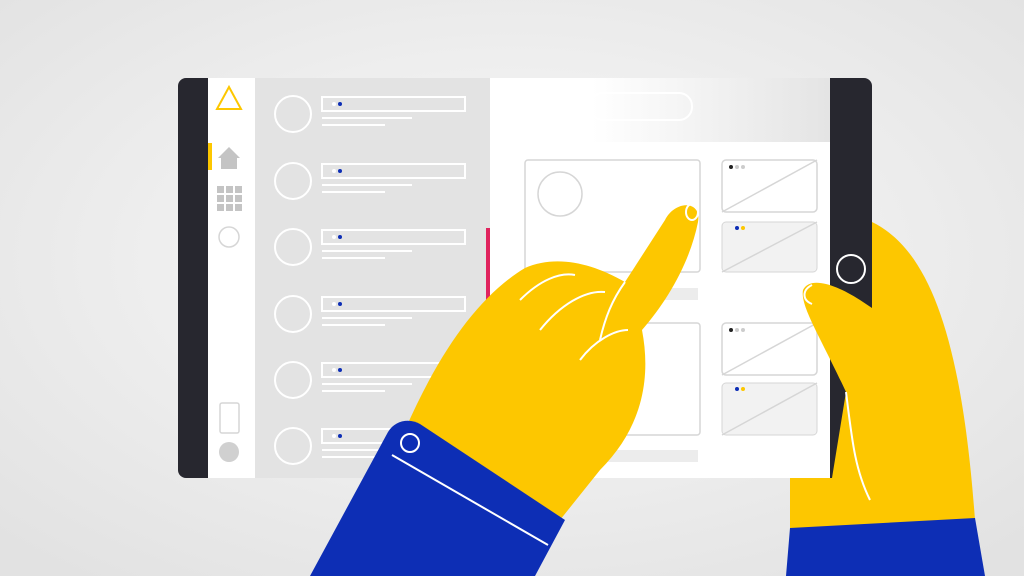 The height and width of the screenshot is (576, 1024). What do you see at coordinates (851, 269) in the screenshot?
I see `home-button` at bounding box center [851, 269].